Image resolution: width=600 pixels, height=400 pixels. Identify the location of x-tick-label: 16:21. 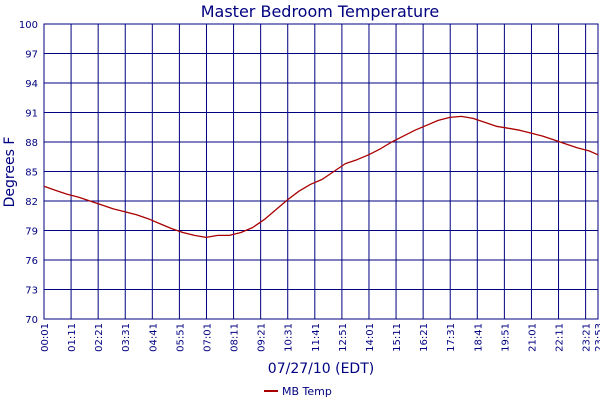
(424, 337).